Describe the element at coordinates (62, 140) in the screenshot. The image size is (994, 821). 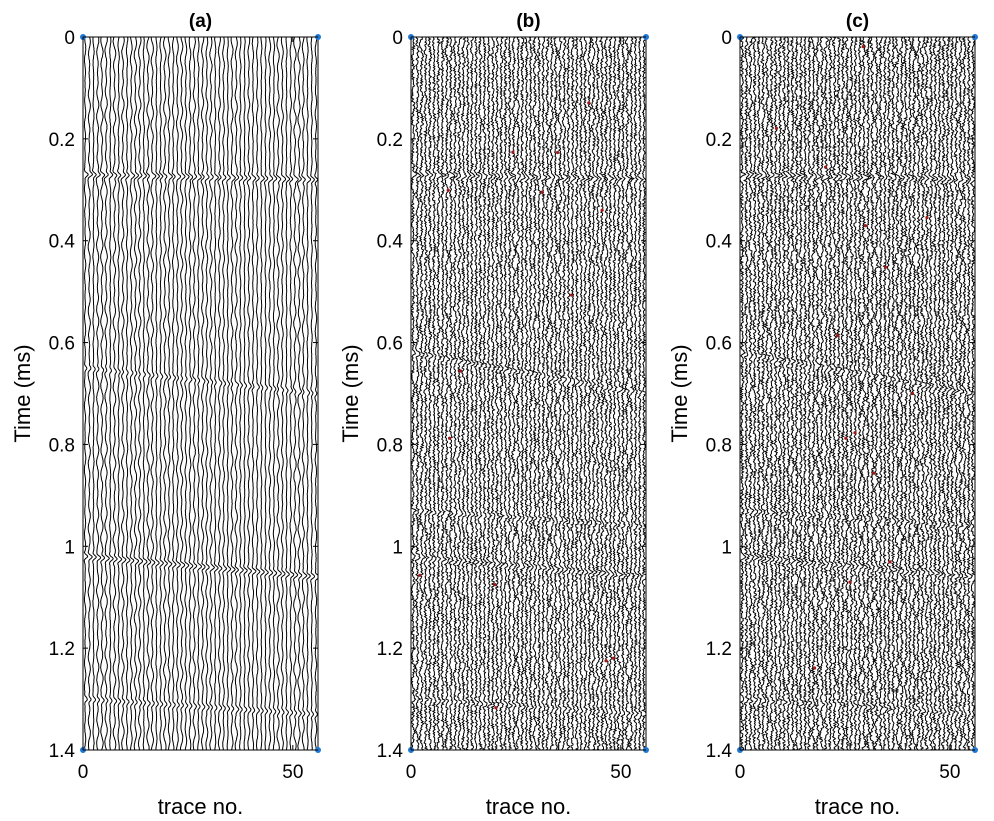
I see `y-tick-label: 0.2` at that location.